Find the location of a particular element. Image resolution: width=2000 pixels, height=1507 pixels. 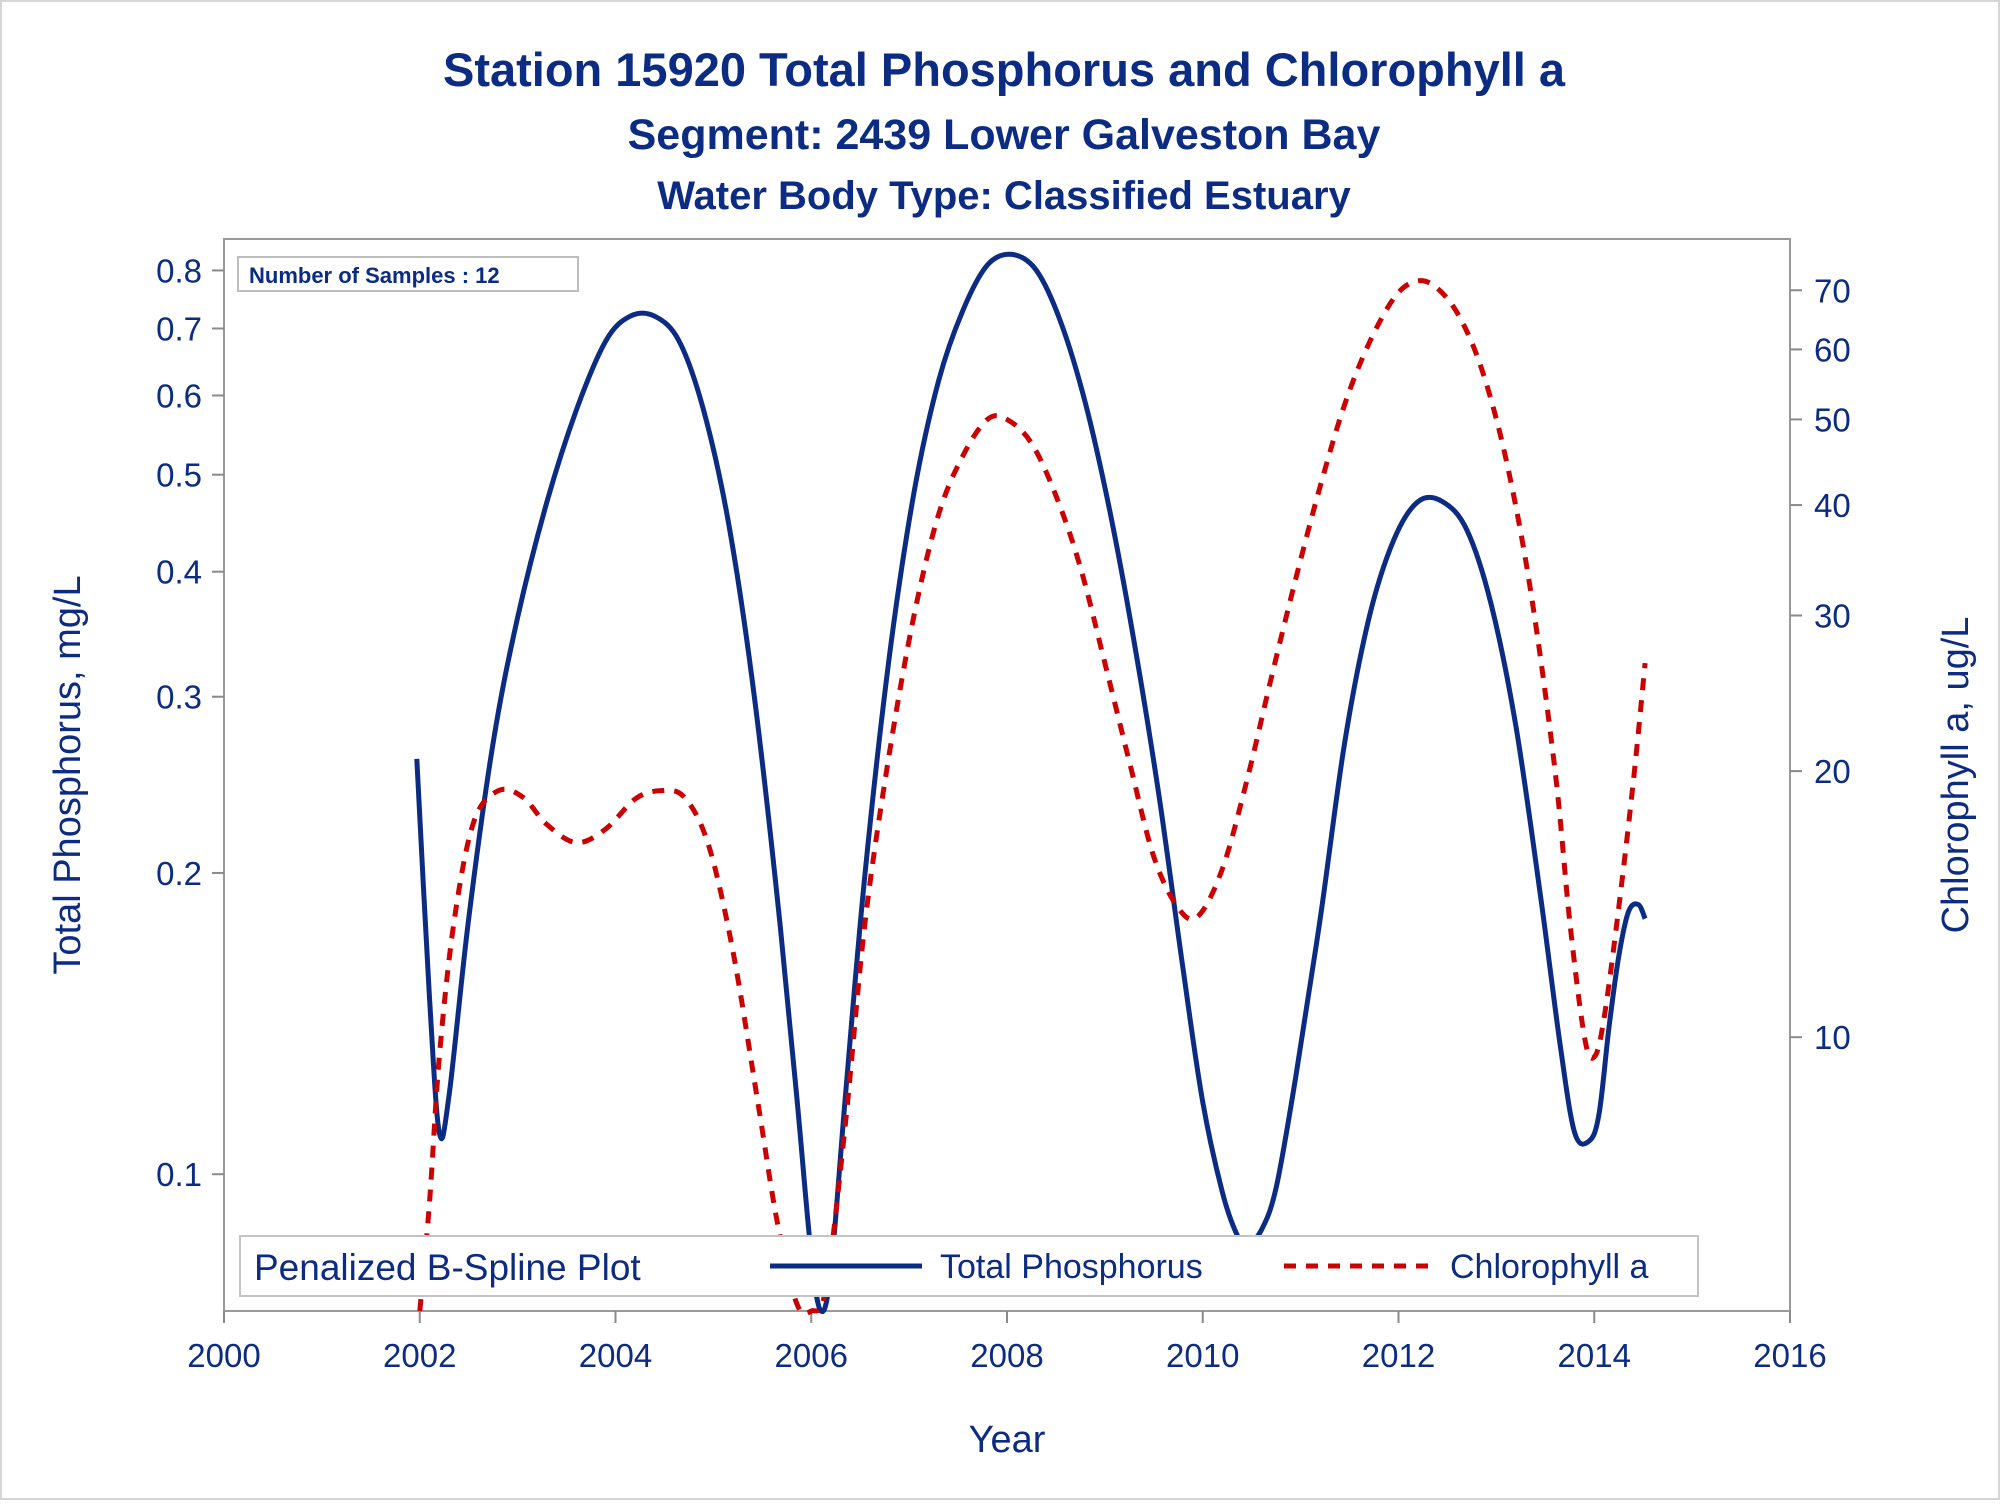

y-tick-label: 0.7 is located at coordinates (179, 328).